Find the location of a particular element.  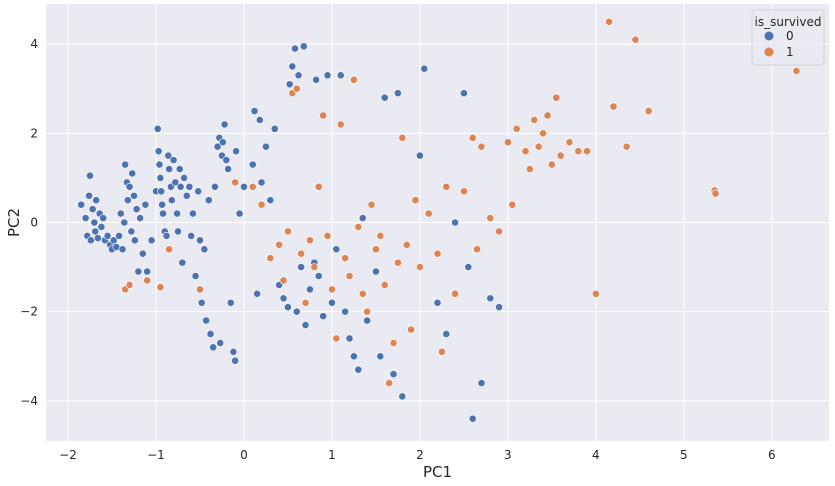

y-tick-label: −2 is located at coordinates (29, 312).